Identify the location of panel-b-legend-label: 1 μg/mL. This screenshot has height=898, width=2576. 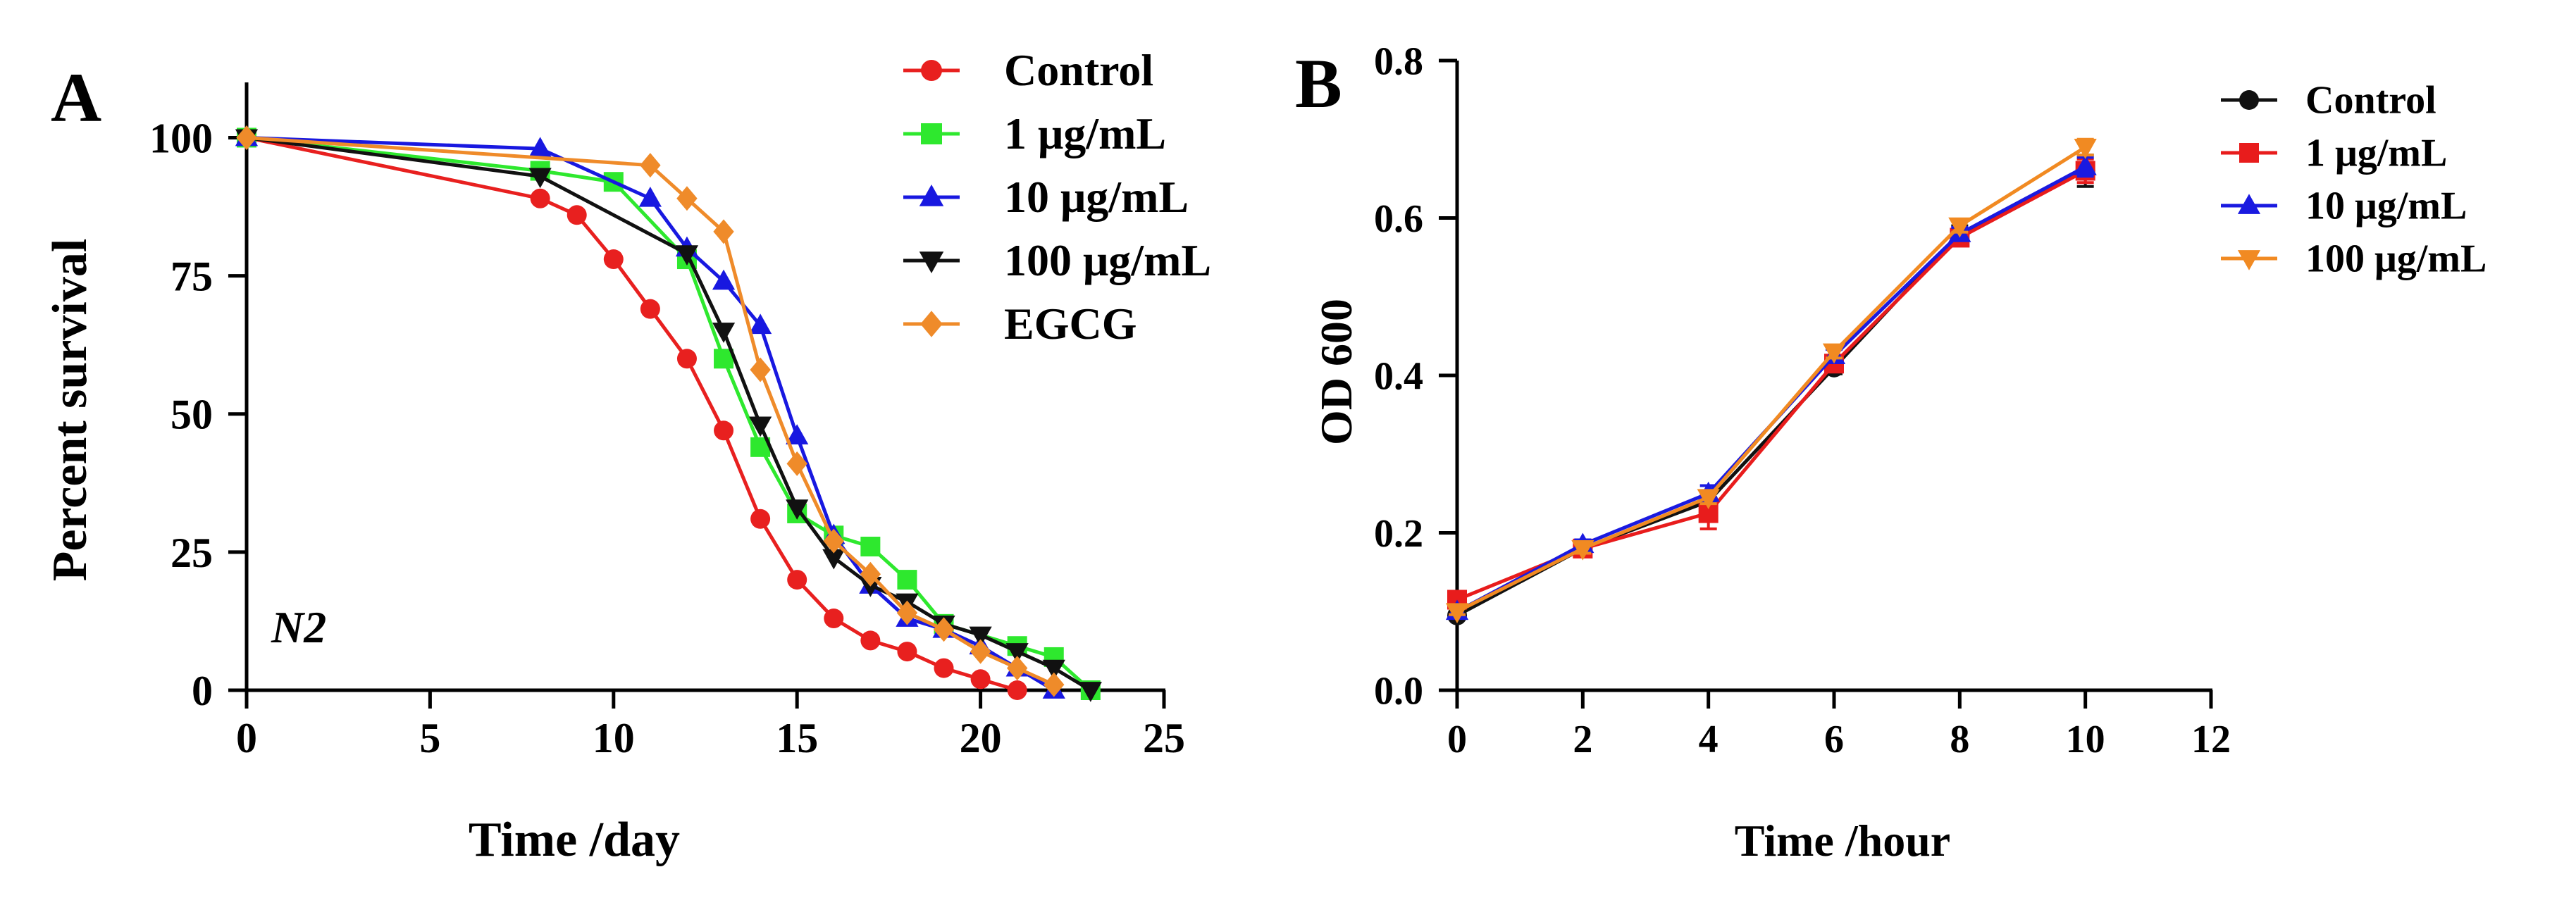
(2376, 153).